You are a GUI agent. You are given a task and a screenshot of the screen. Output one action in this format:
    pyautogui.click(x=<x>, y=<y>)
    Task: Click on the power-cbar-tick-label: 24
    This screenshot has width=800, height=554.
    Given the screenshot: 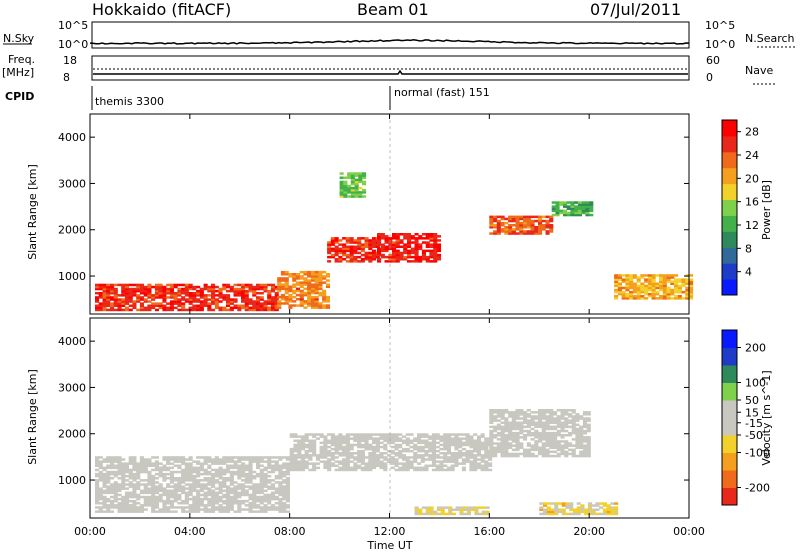 What is the action you would take?
    pyautogui.click(x=752, y=155)
    